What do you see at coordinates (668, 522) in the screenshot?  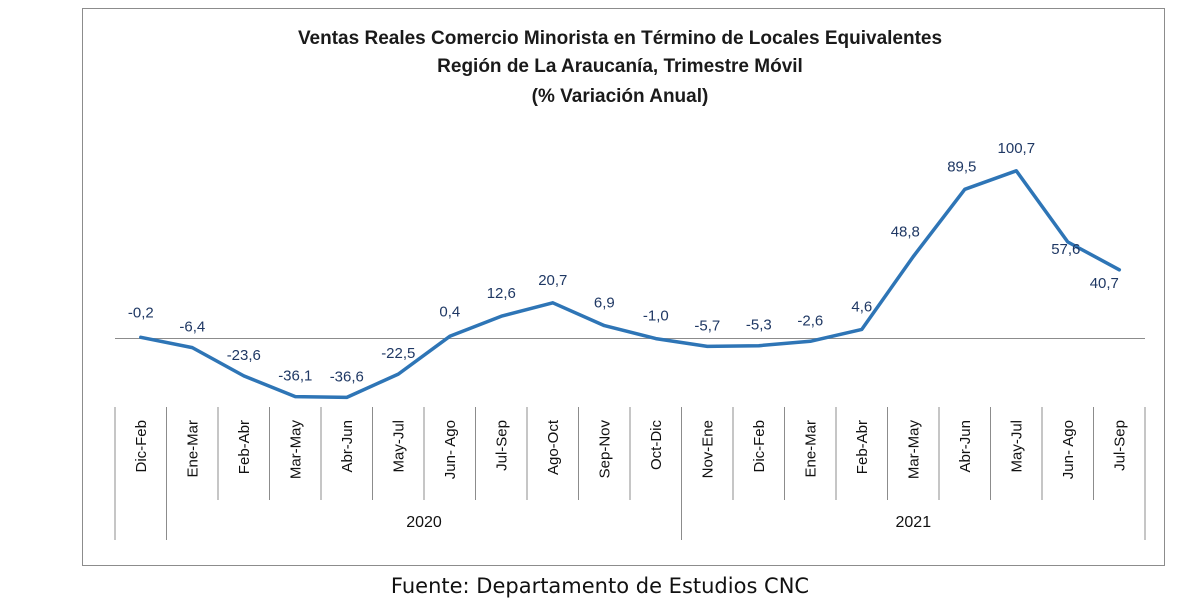 I see `year-group-labels: 2020 2021` at bounding box center [668, 522].